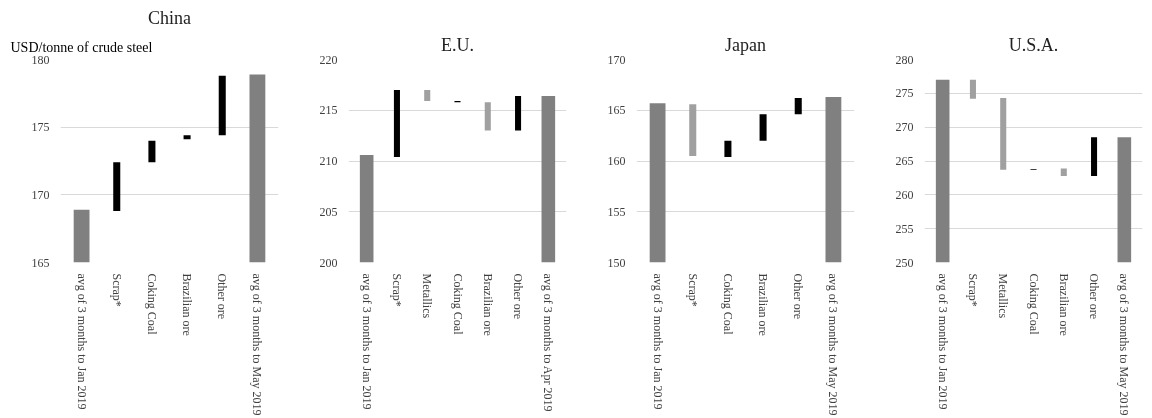  Describe the element at coordinates (904, 262) in the screenshot. I see `y-tick-label: 250` at that location.